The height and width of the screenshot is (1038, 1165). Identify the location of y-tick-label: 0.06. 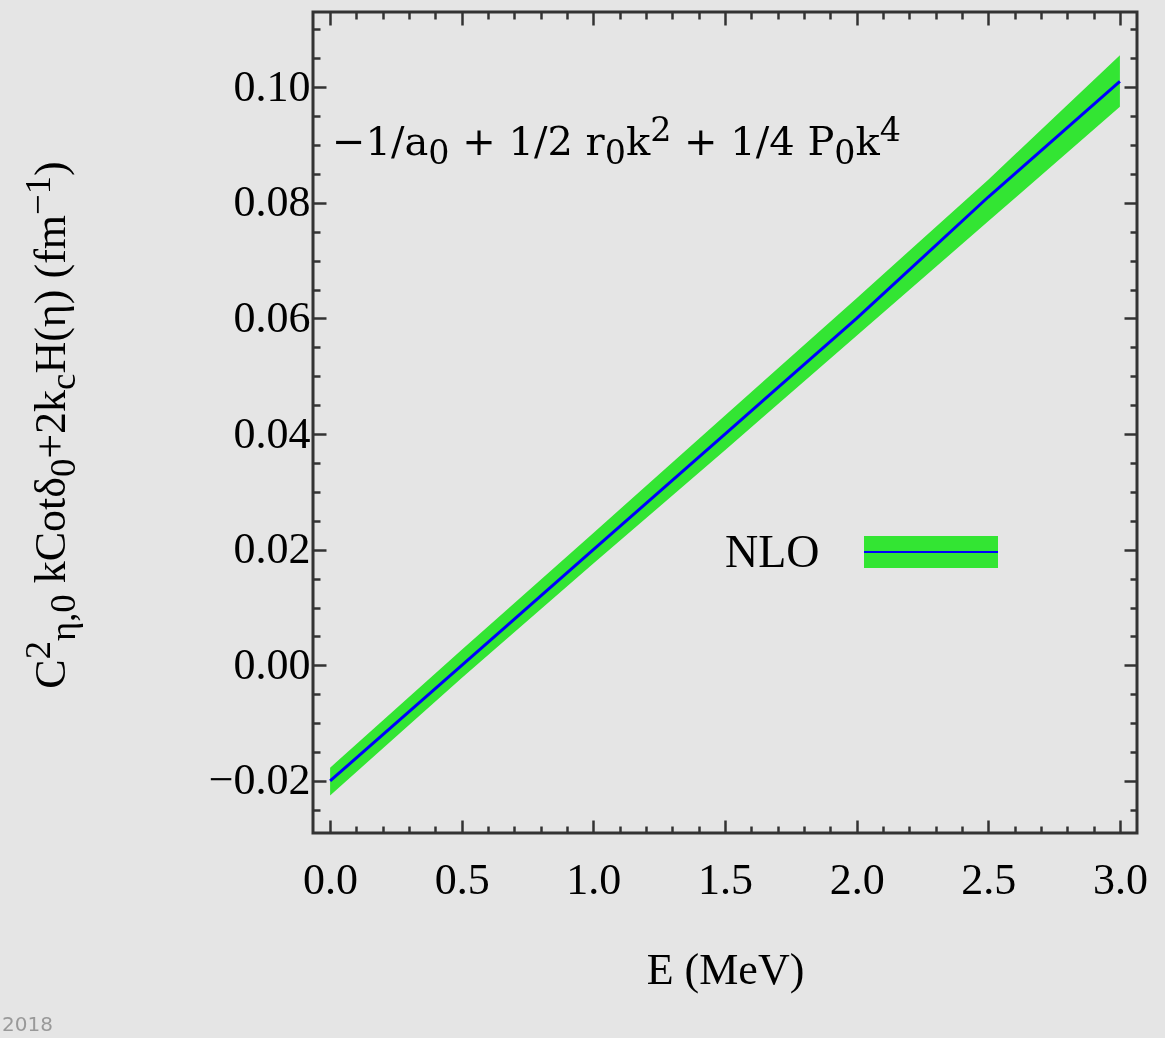
(272, 317).